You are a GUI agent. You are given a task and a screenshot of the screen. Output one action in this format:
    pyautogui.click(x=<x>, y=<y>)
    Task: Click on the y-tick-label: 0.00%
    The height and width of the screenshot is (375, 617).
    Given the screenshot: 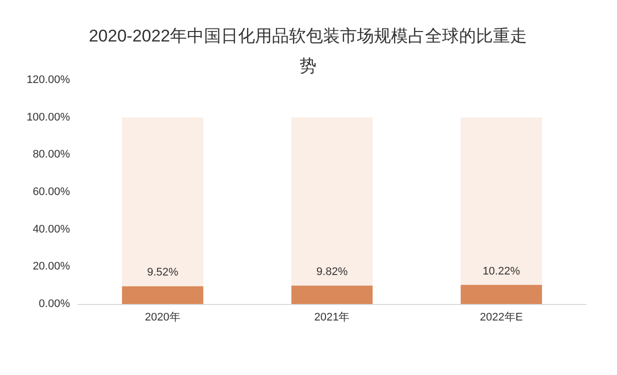 What is the action you would take?
    pyautogui.click(x=54, y=304)
    